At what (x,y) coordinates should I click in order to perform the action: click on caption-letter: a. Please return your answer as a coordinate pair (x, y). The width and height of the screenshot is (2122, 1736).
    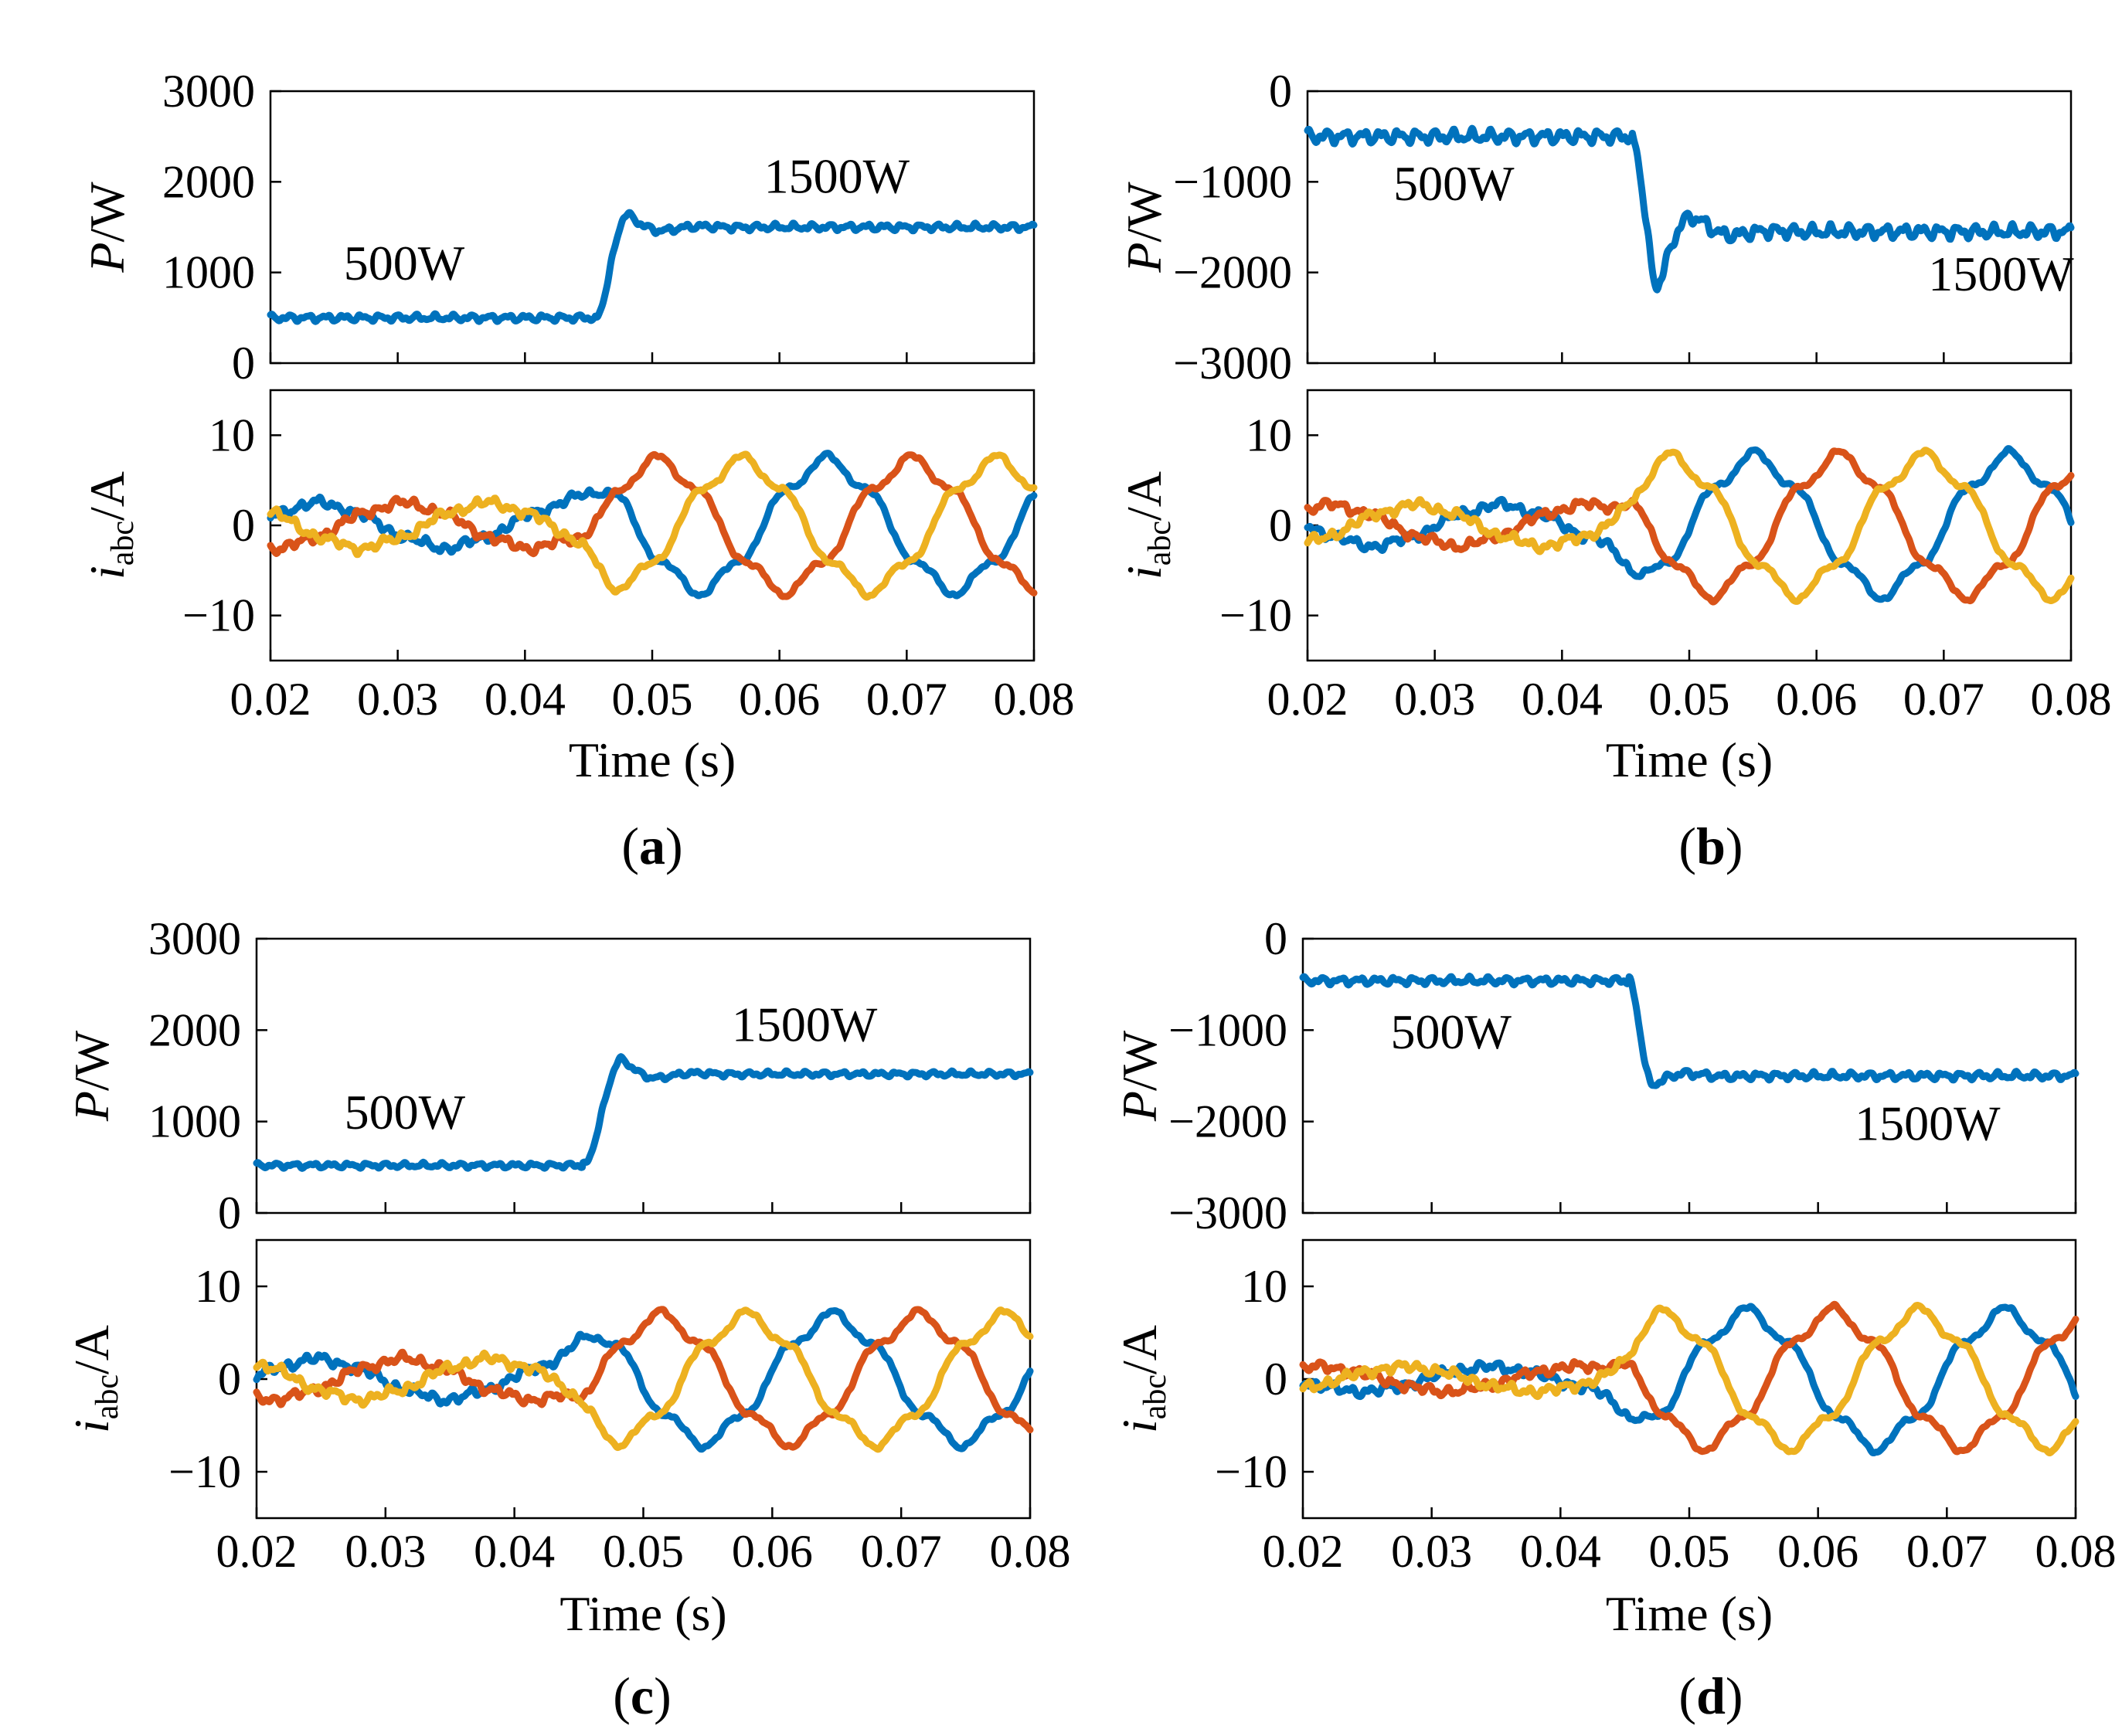
    Looking at the image, I should click on (652, 846).